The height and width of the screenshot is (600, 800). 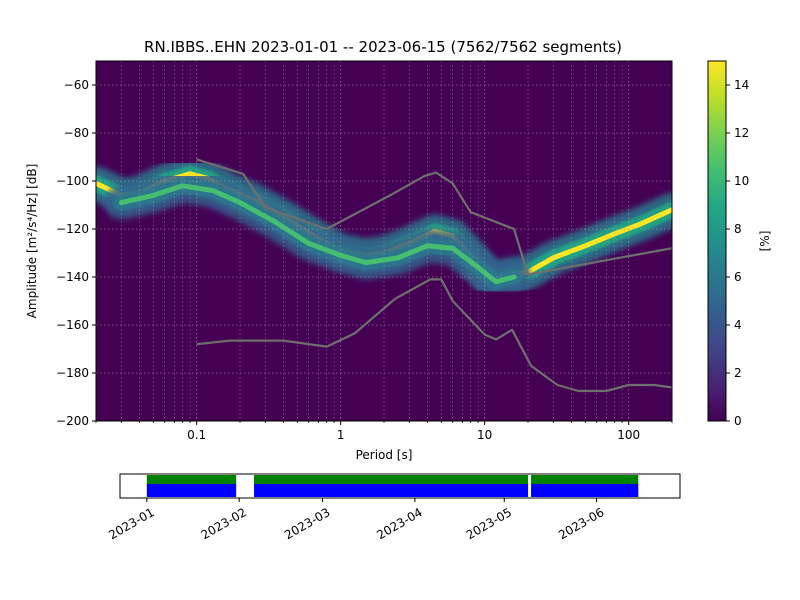 What do you see at coordinates (738, 325) in the screenshot?
I see `colorbar-tick-label: 4` at bounding box center [738, 325].